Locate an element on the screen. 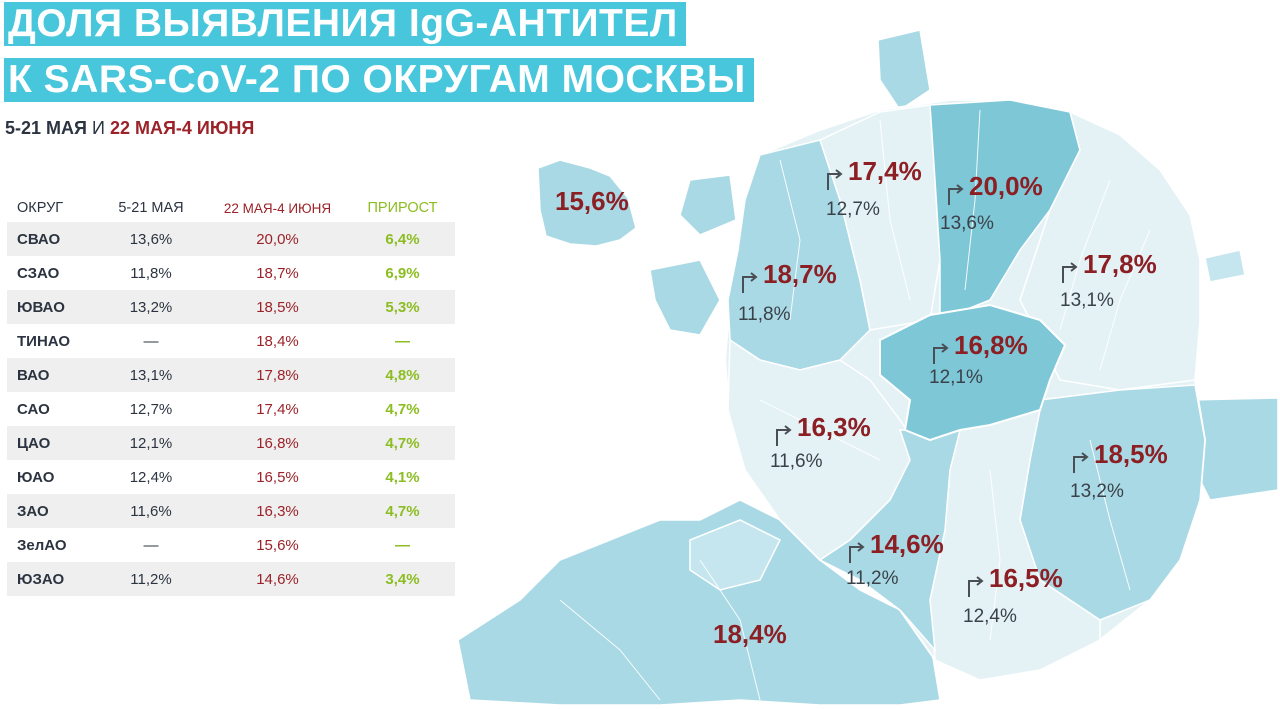 This screenshot has height=709, width=1280. period-1-value-cell: 12,4% is located at coordinates (151, 477).